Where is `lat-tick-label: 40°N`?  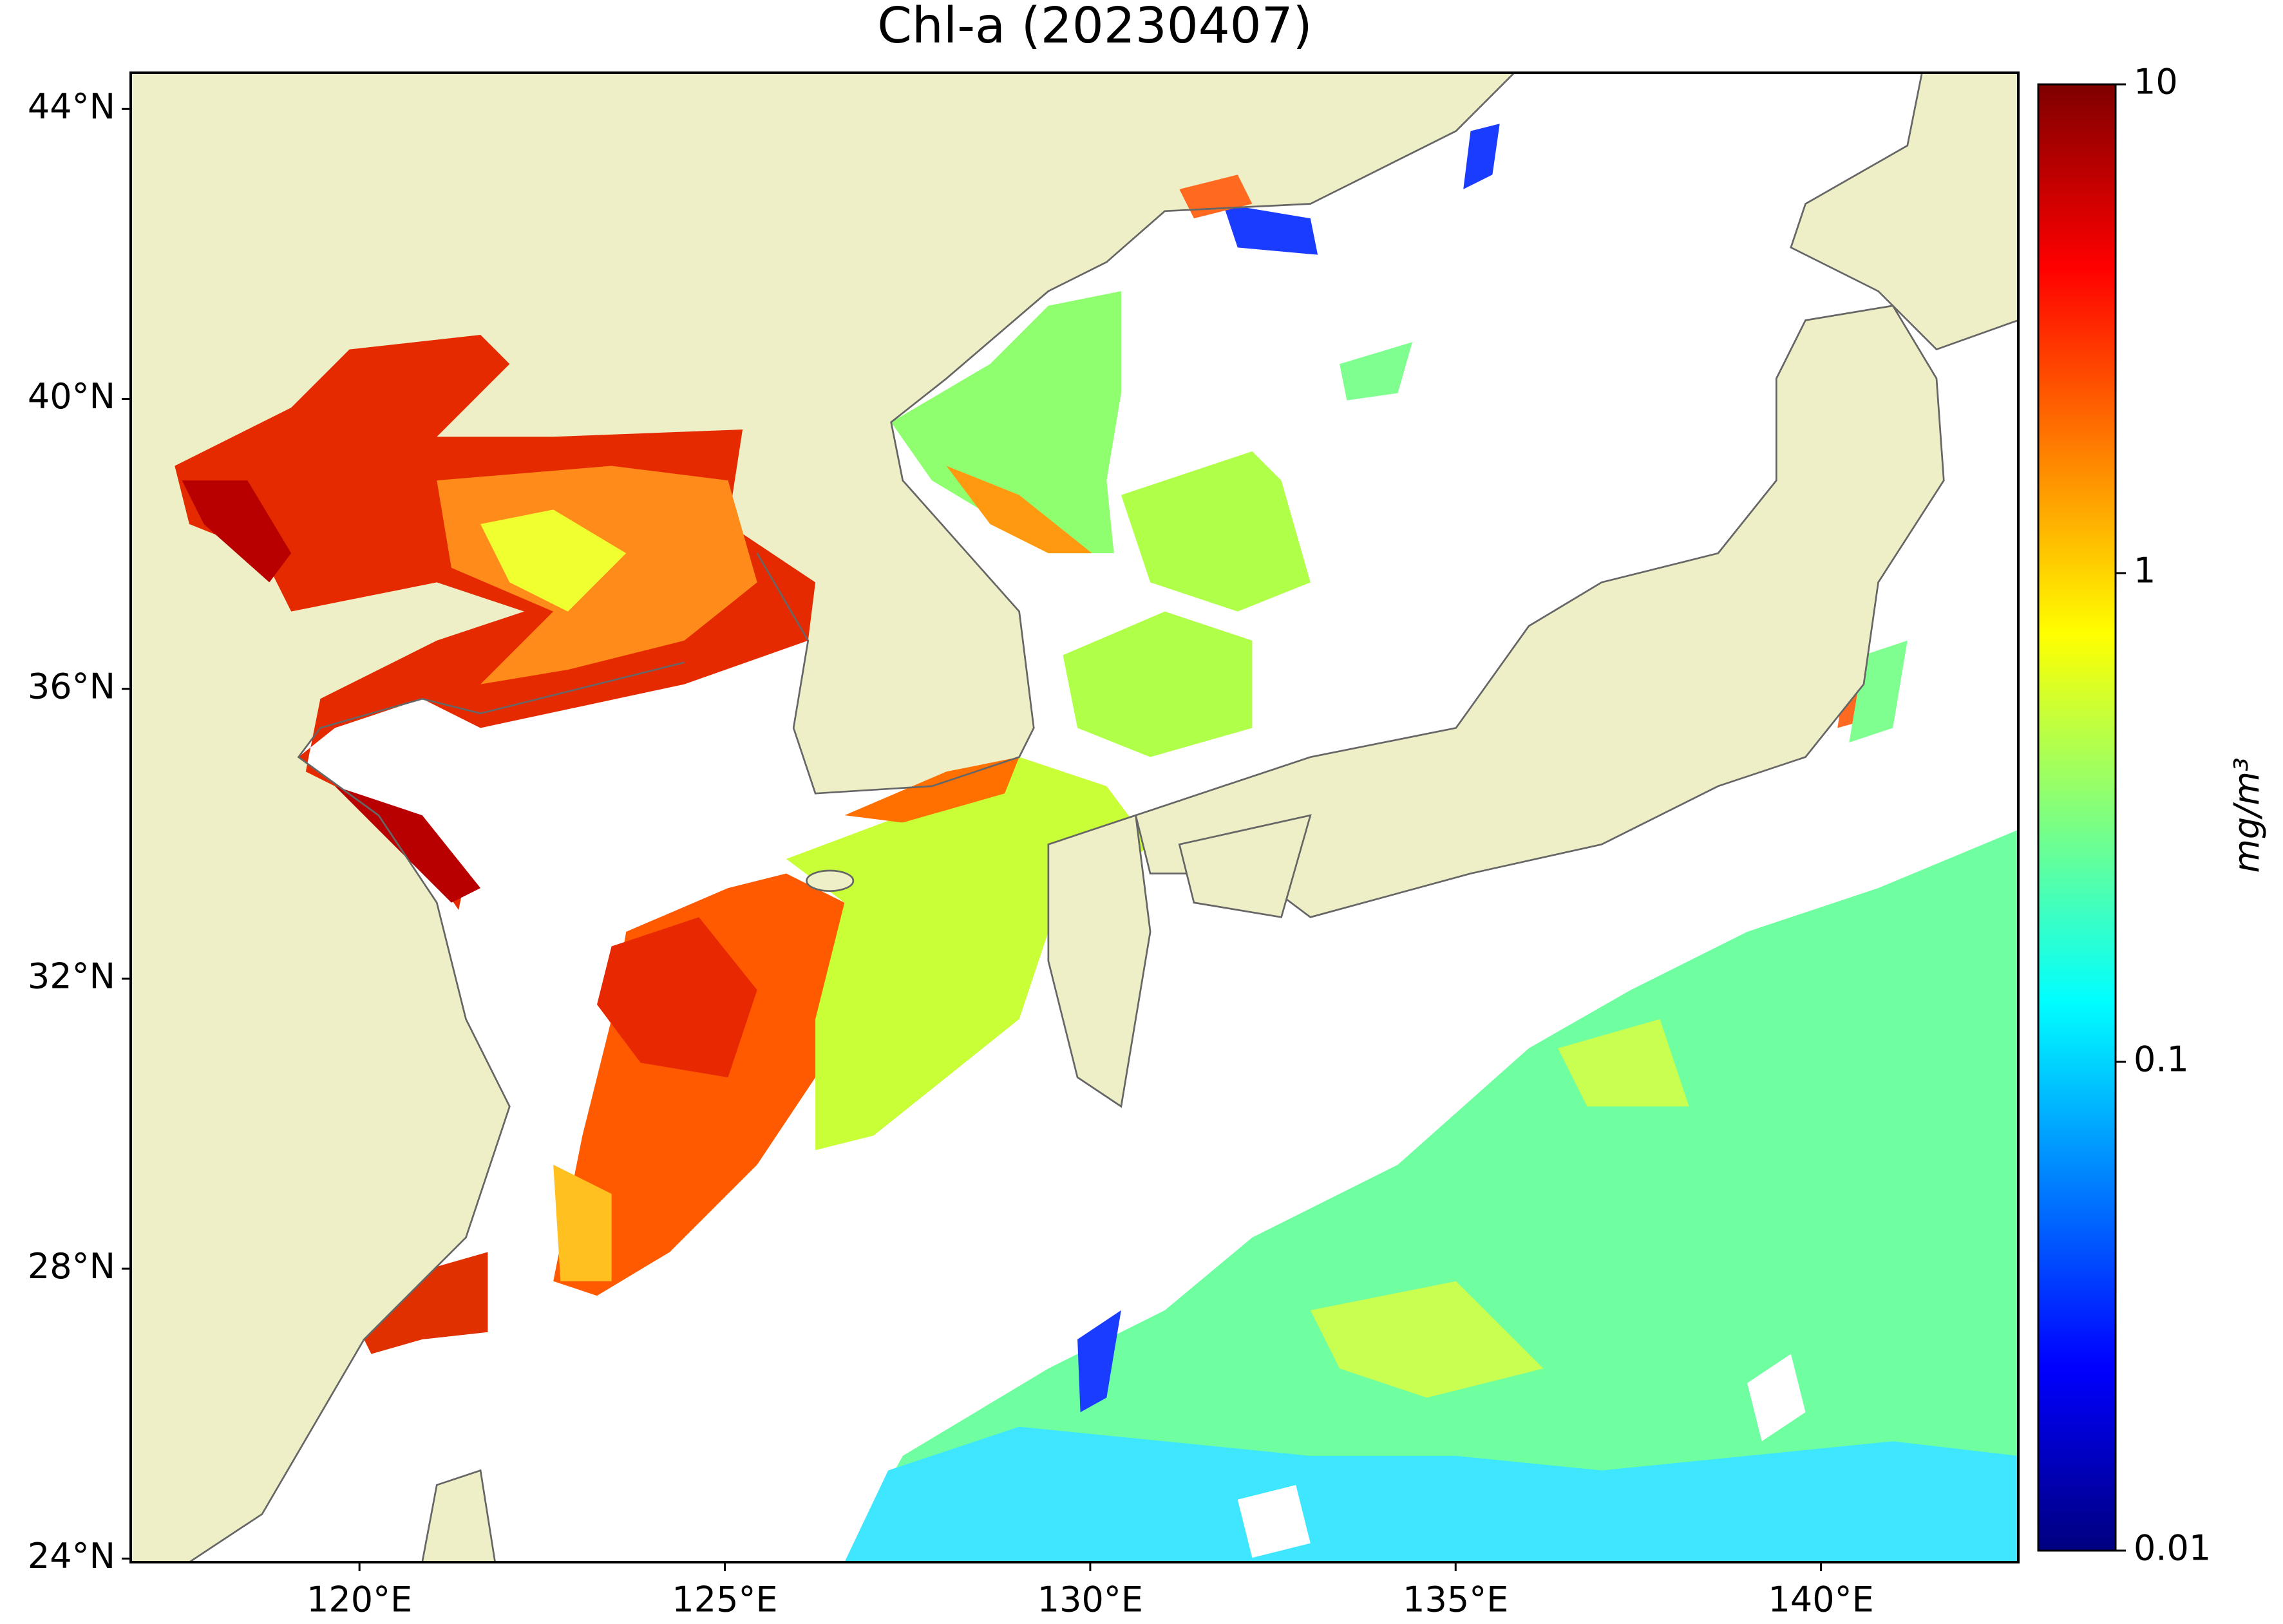 lat-tick-label: 40°N is located at coordinates (71, 396).